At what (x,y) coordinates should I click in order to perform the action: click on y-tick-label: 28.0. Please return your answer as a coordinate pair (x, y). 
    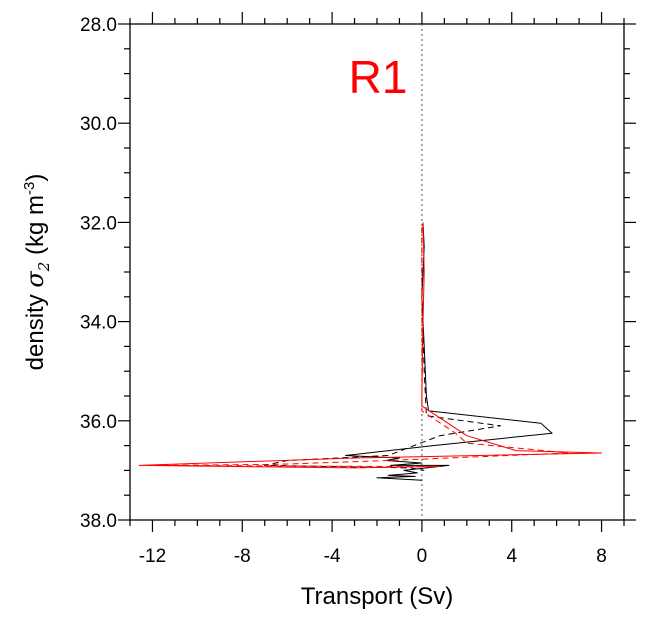
    Looking at the image, I should click on (98, 25).